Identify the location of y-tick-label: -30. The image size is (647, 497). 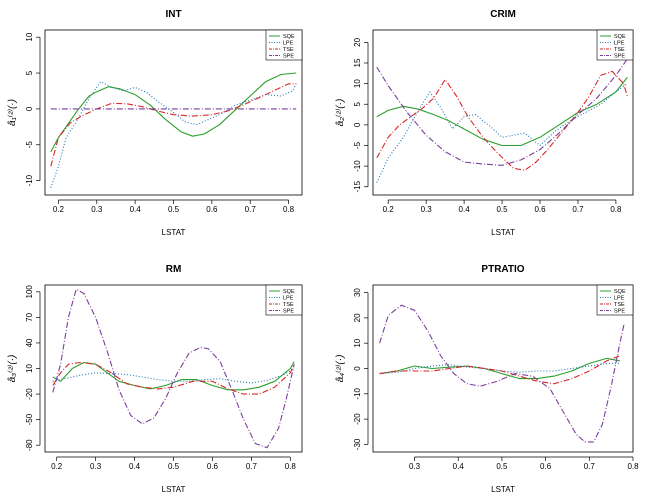
(357, 444).